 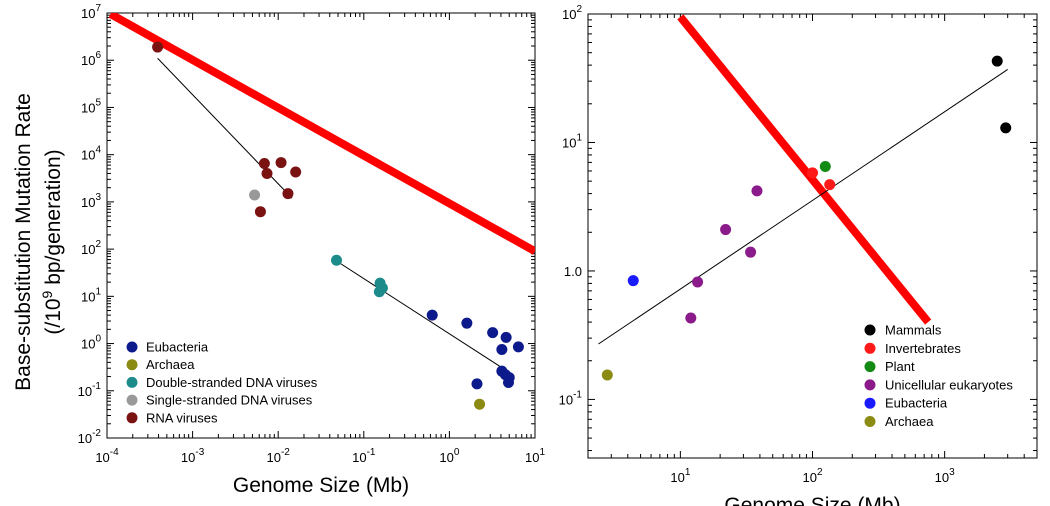 What do you see at coordinates (870, 330) in the screenshot?
I see `legend-marker-mammals` at bounding box center [870, 330].